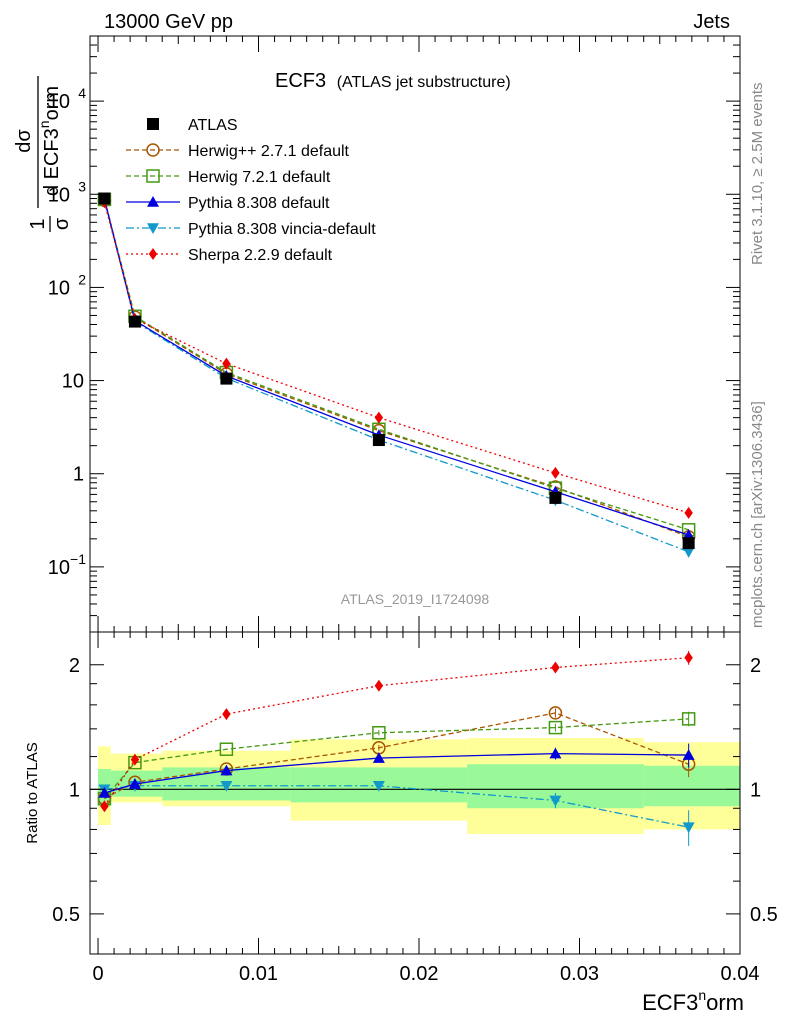  I want to click on x-axis-label: ECF3norm, so click(693, 1001).